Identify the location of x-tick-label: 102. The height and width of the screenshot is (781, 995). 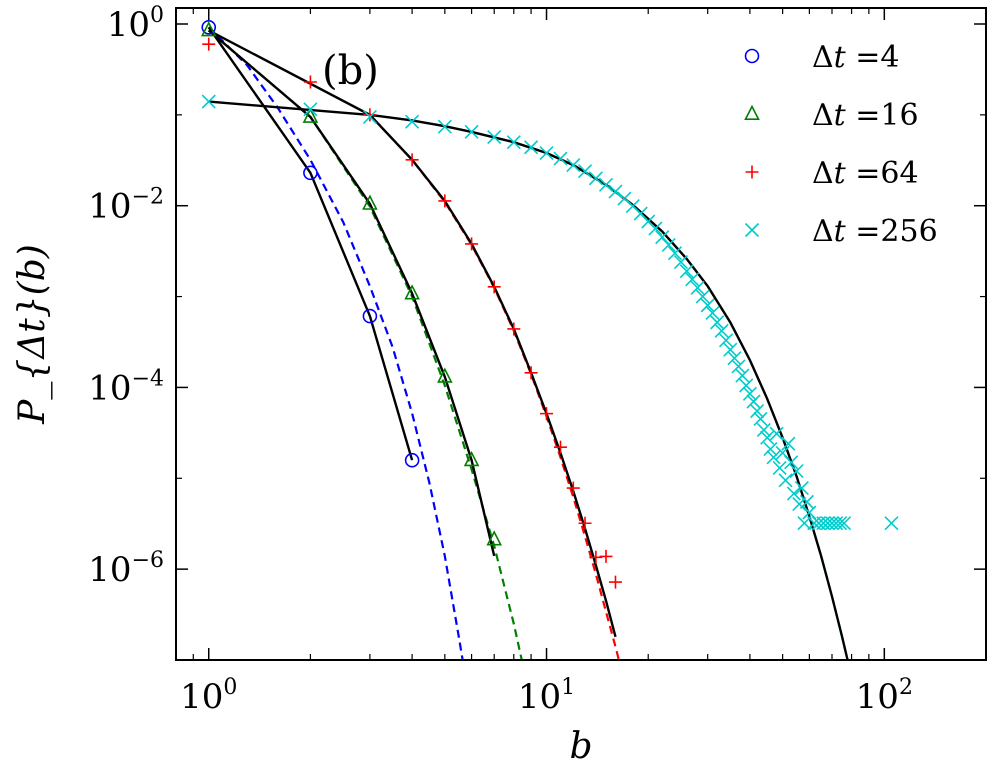
(884, 696).